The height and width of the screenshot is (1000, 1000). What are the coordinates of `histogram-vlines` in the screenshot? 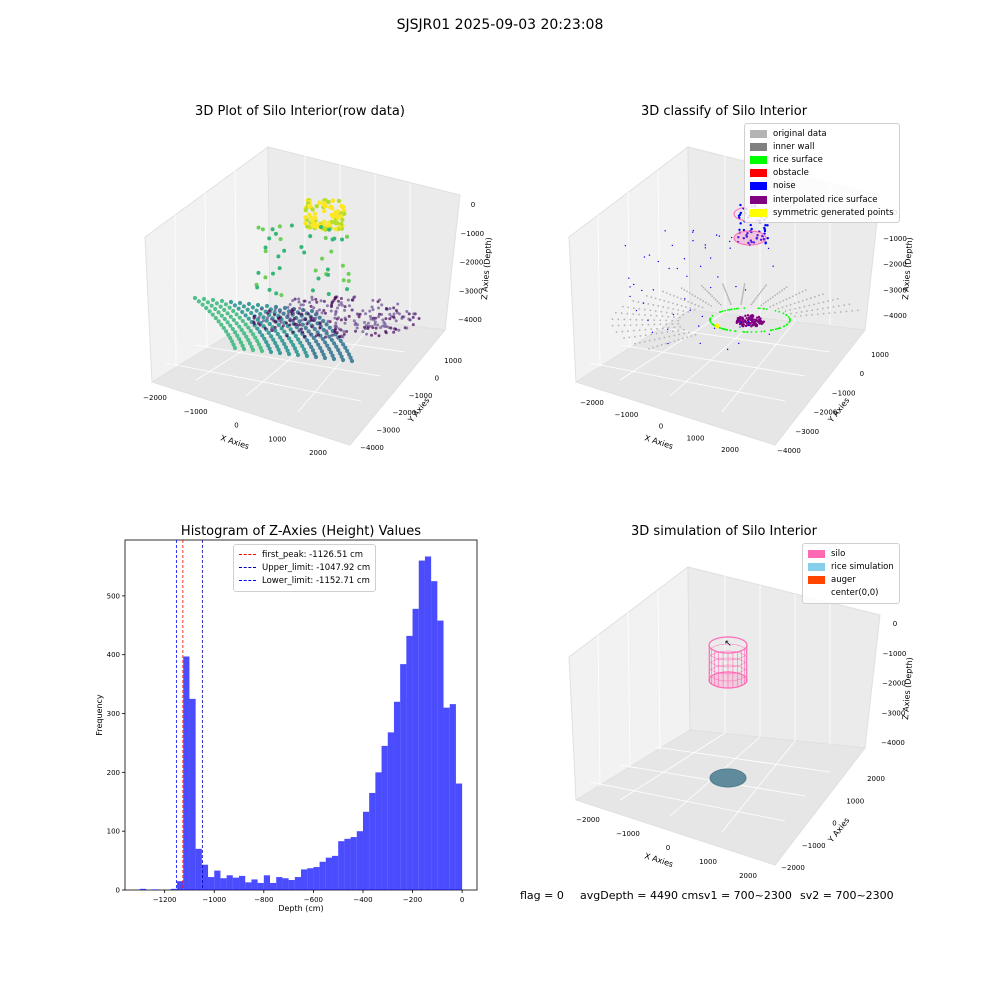 It's located at (189, 715).